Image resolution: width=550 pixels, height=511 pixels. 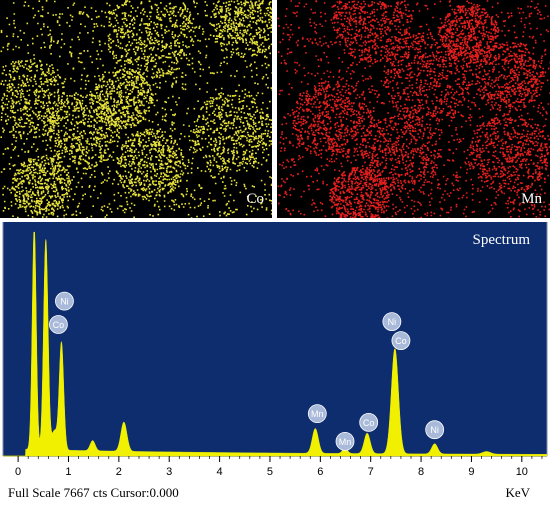 I want to click on x-tick-label: 0, so click(x=18, y=472).